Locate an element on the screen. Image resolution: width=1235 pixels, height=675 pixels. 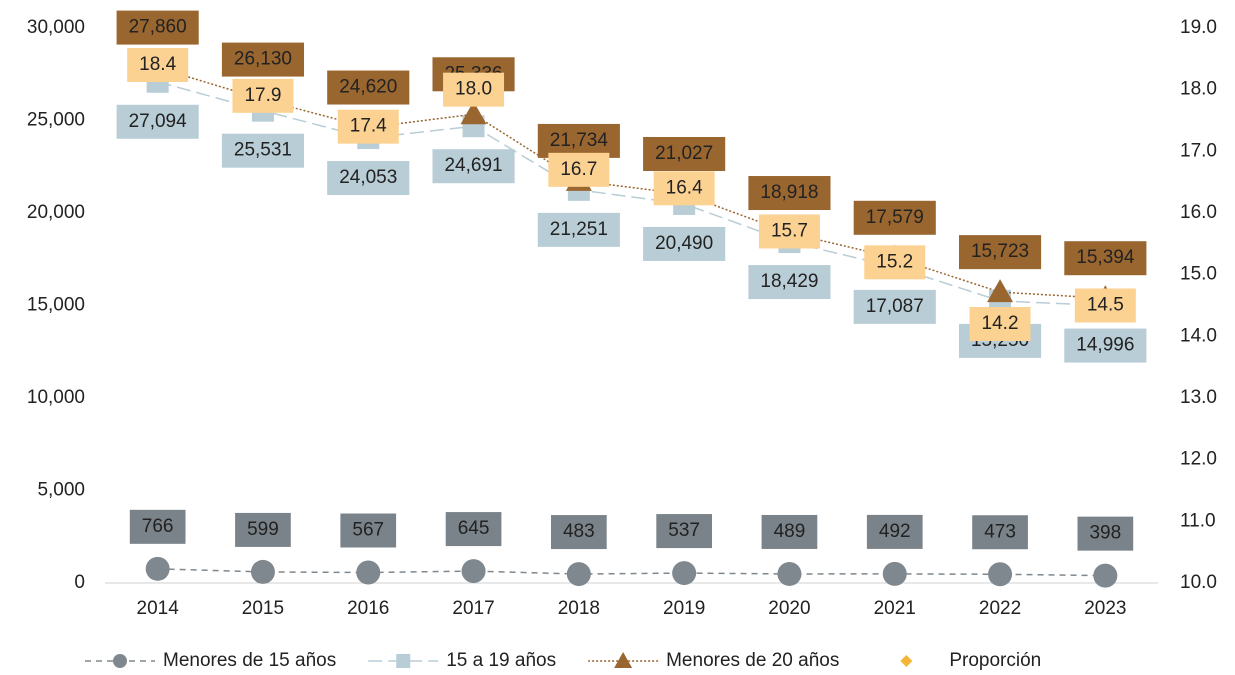
data-label-group: 25,531 is located at coordinates (263, 150).